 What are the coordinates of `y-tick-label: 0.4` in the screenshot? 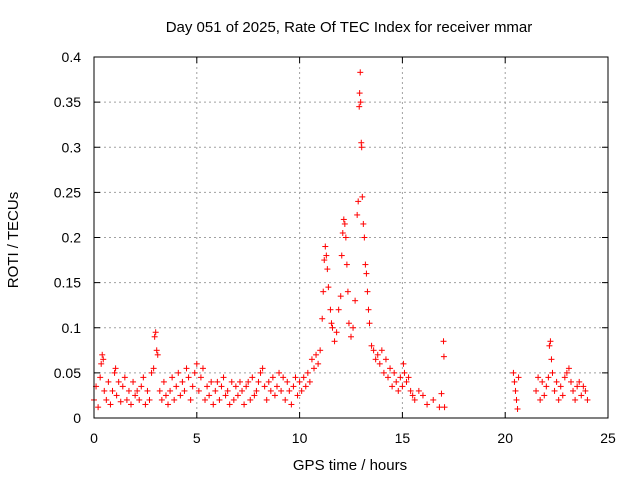 It's located at (72, 57).